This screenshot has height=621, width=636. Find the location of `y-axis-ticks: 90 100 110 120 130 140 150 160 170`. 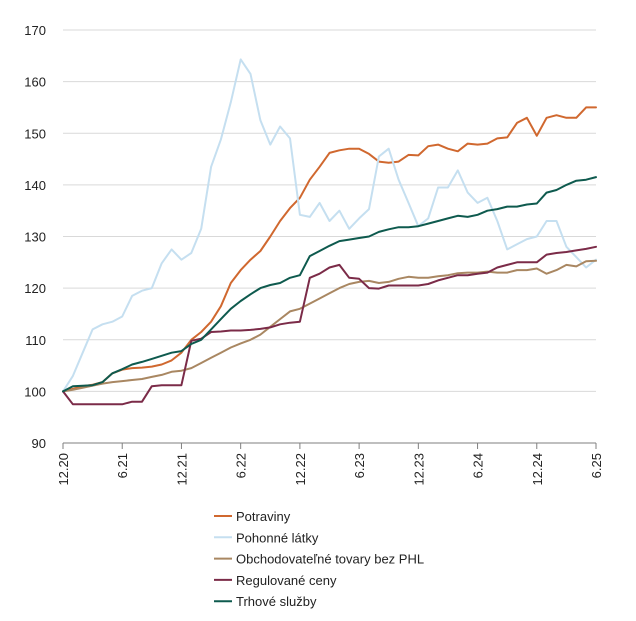

y-axis-ticks: 90 100 110 120 130 140 150 160 170 is located at coordinates (35, 237).